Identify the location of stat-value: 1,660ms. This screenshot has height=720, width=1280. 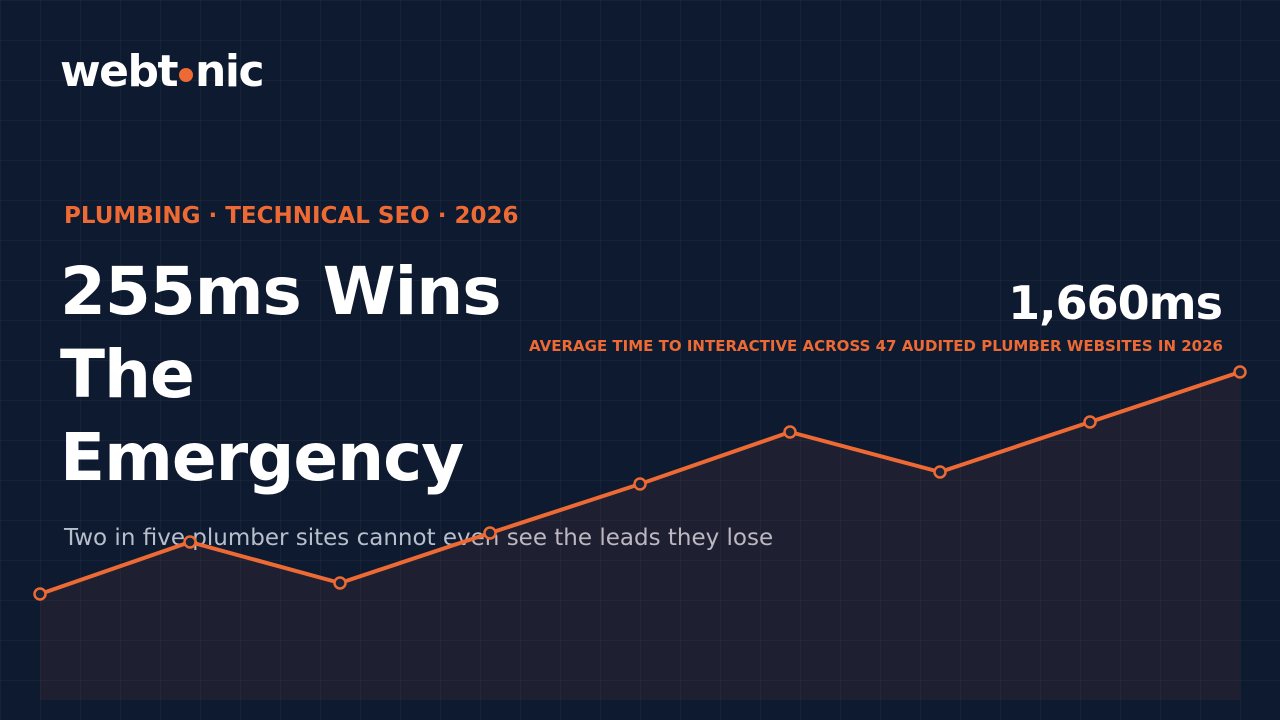
(1115, 303).